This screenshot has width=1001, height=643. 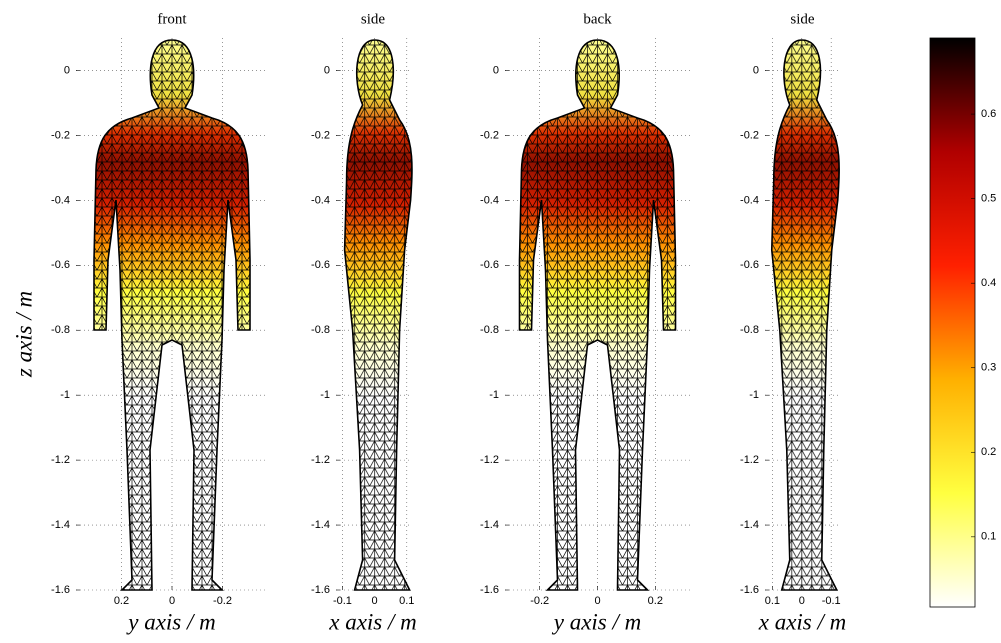 What do you see at coordinates (988, 537) in the screenshot?
I see `colorbar-tick-label: 0.1` at bounding box center [988, 537].